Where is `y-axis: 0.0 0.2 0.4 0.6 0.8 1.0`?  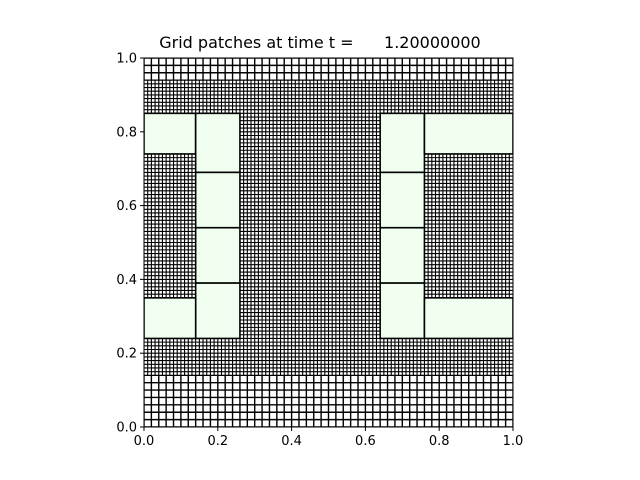 y-axis: 0.0 0.2 0.4 0.6 0.8 1.0 is located at coordinates (130, 244).